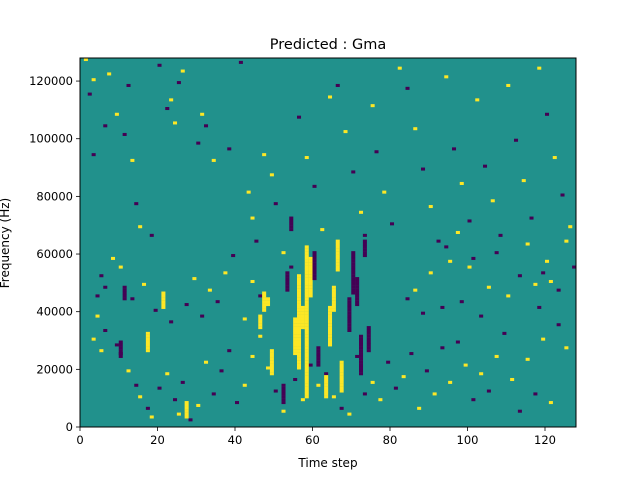 Image resolution: width=640 pixels, height=480 pixels. I want to click on x-tick-label: 40, so click(235, 440).